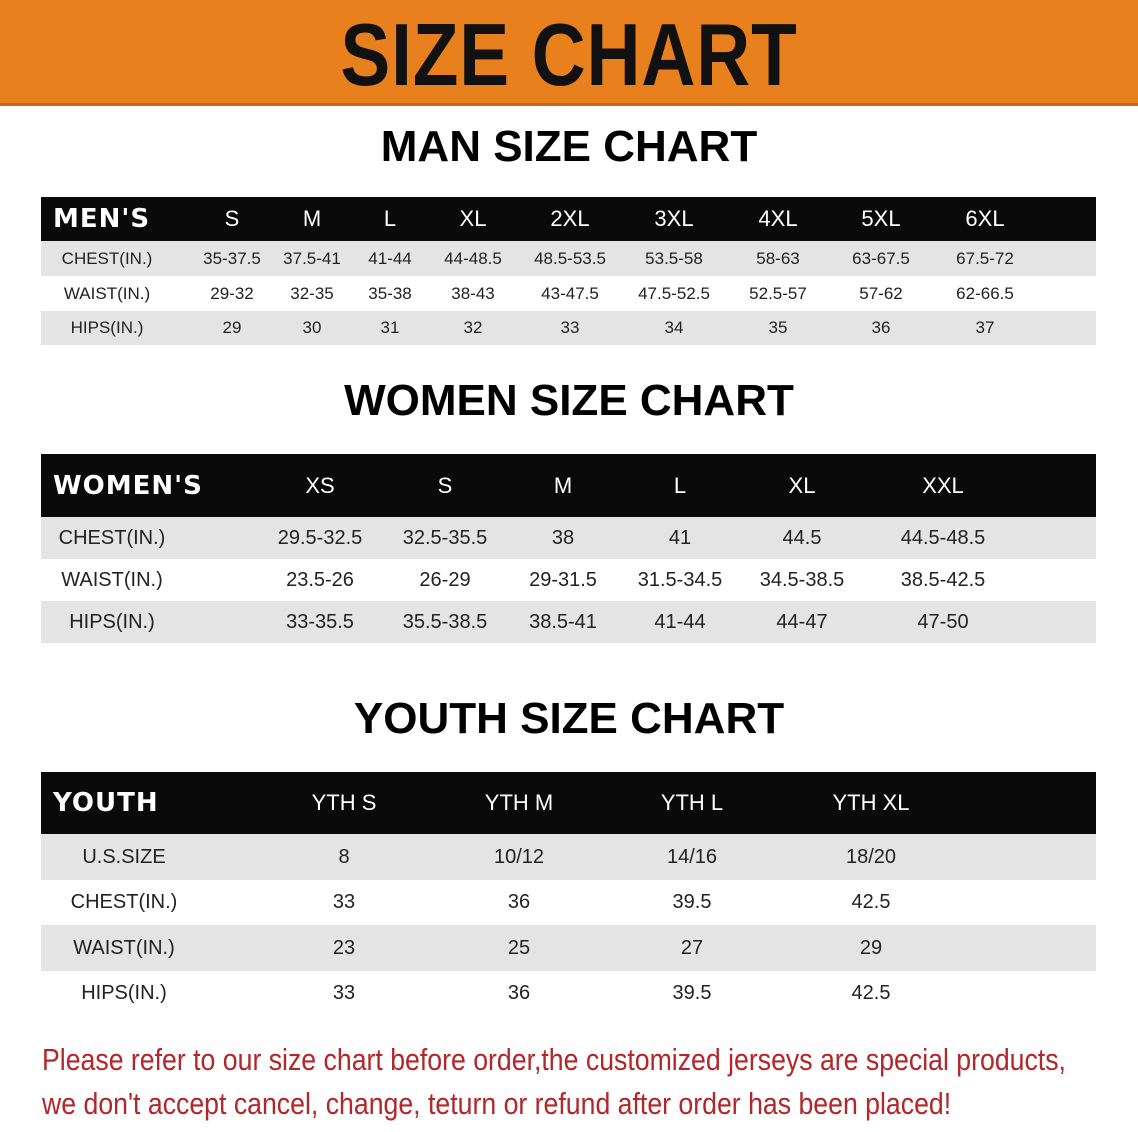 This screenshot has height=1132, width=1138. What do you see at coordinates (802, 579) in the screenshot?
I see `measurement-value: 34.5-38.5` at bounding box center [802, 579].